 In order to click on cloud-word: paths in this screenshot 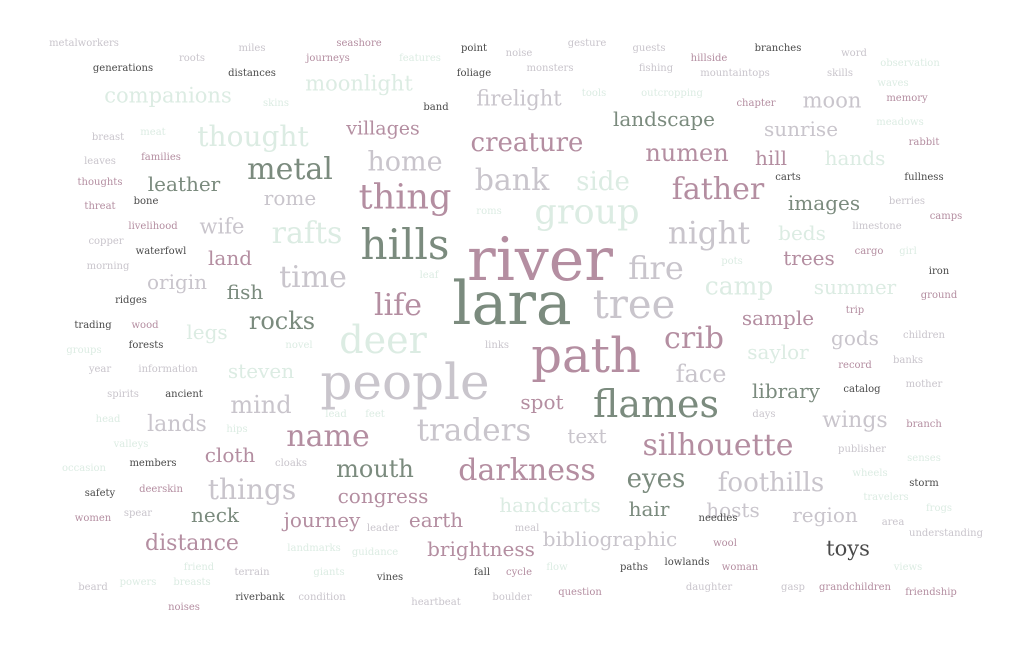, I will do `click(634, 567)`.